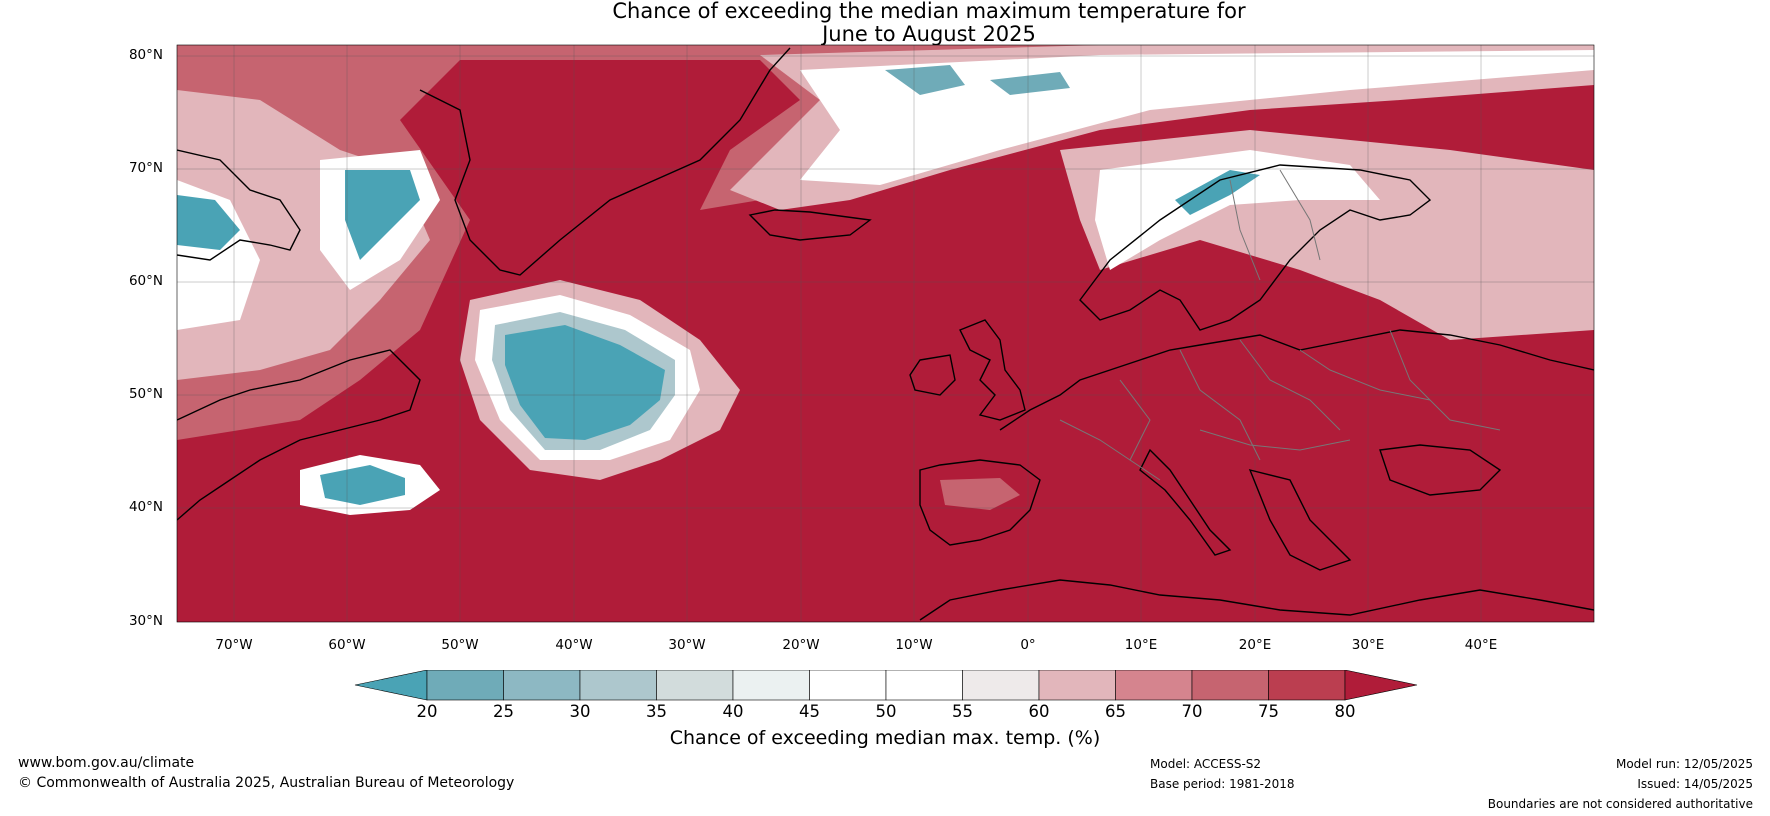 The height and width of the screenshot is (816, 1770). Describe the element at coordinates (503, 711) in the screenshot. I see `colorbar-tick-label: 25` at that location.